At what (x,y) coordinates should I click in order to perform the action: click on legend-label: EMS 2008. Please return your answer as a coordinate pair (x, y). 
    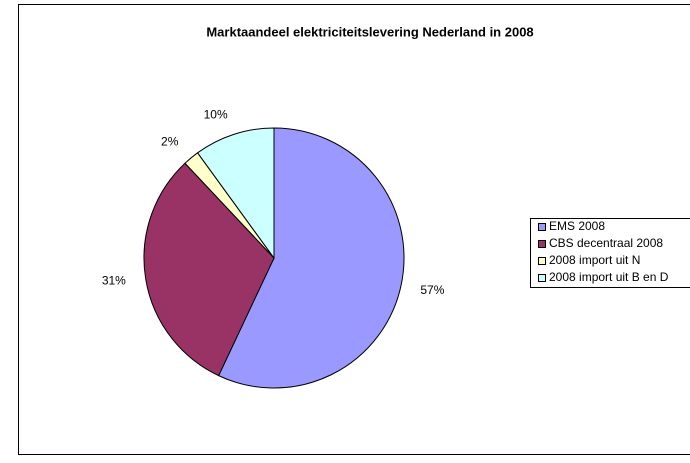
    Looking at the image, I should click on (577, 226).